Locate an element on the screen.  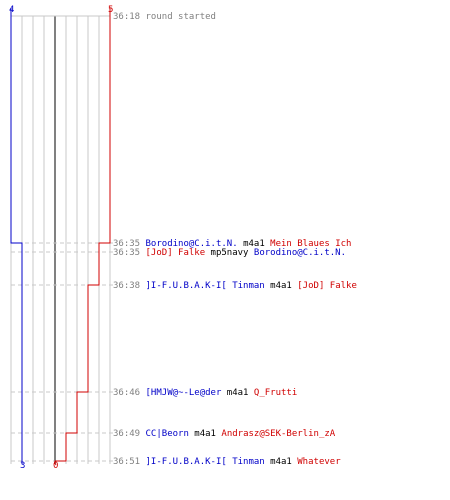
event-row: 36:46 [HMJW@~-Le@der m4a1 Q_Frutti is located at coordinates (205, 393).